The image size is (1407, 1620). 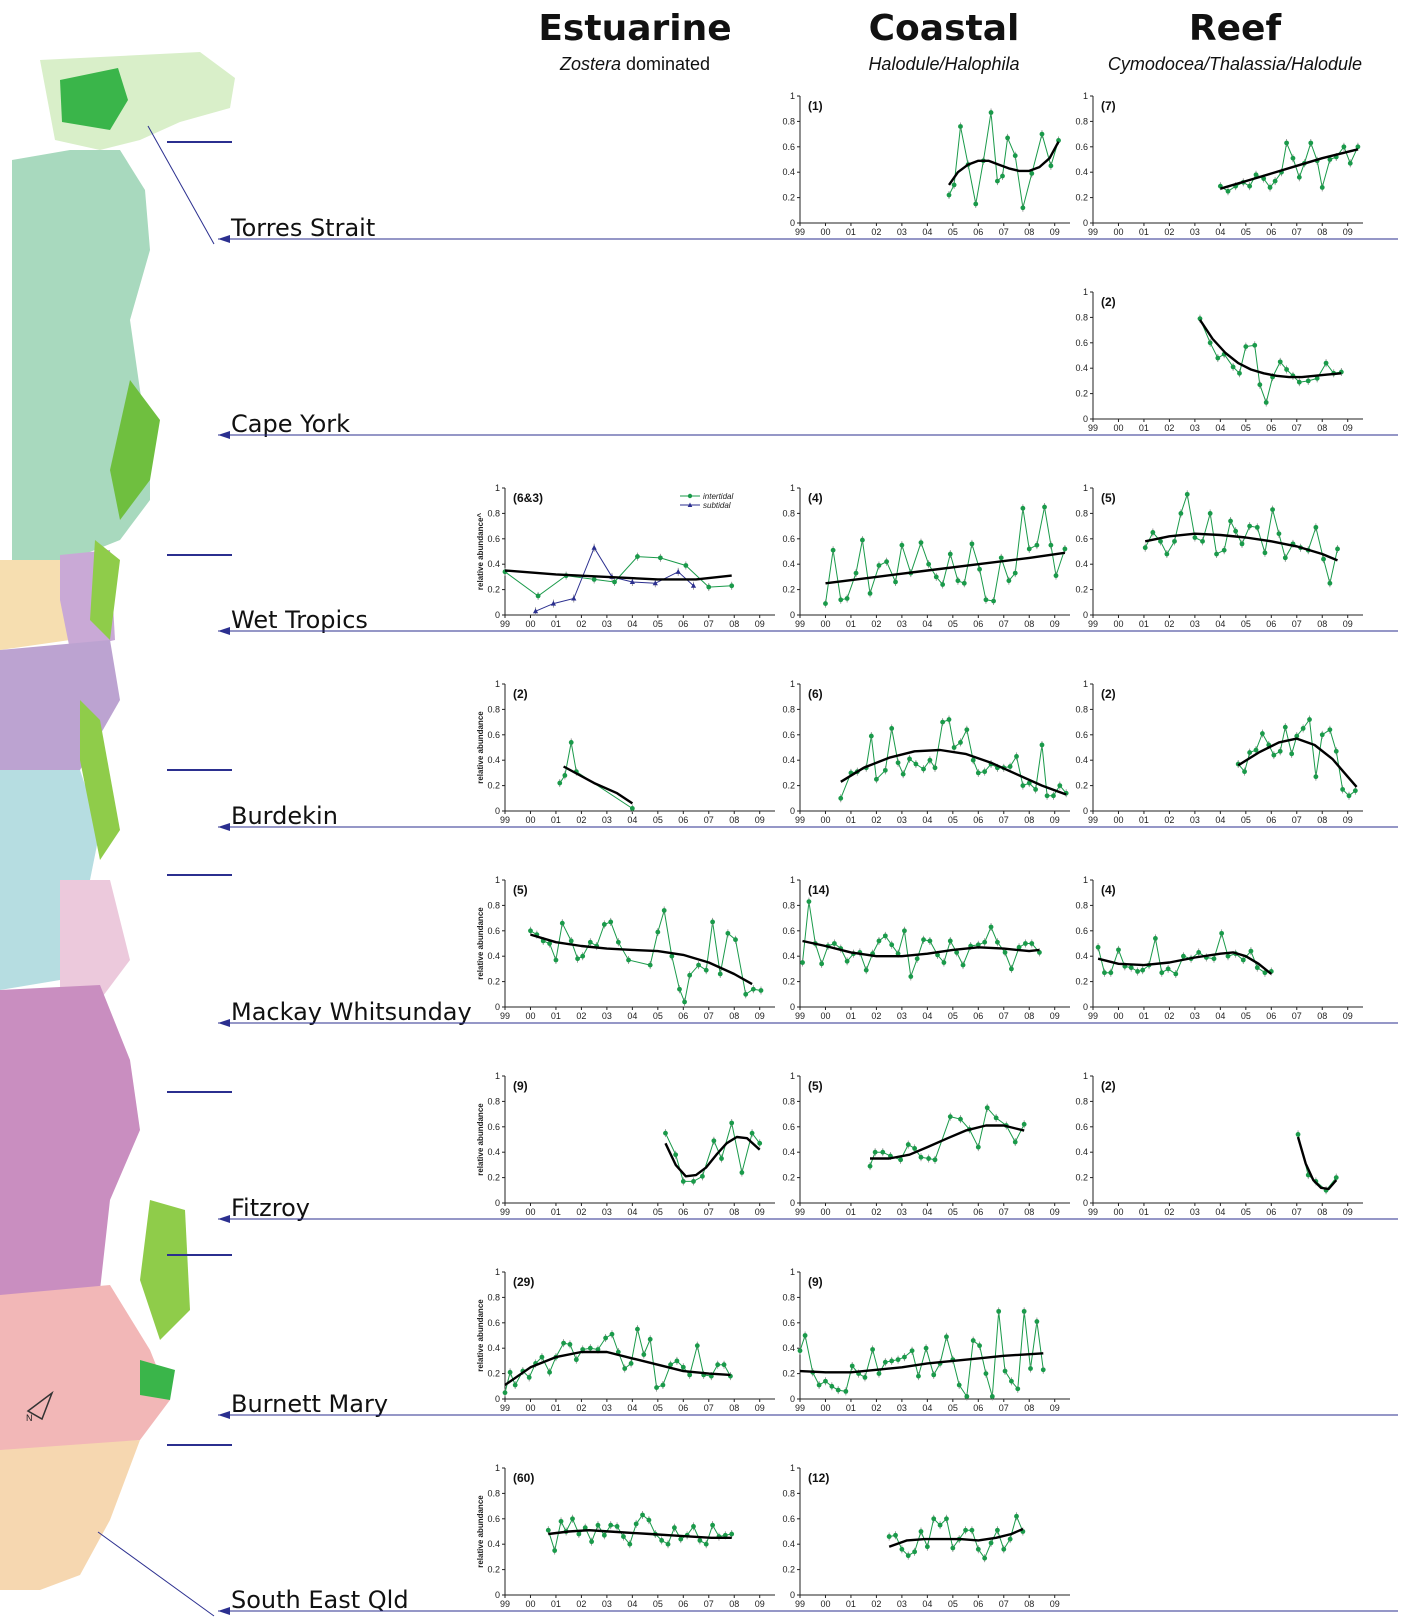 What do you see at coordinates (818, 1478) in the screenshot?
I see `site-count-label: (12)` at bounding box center [818, 1478].